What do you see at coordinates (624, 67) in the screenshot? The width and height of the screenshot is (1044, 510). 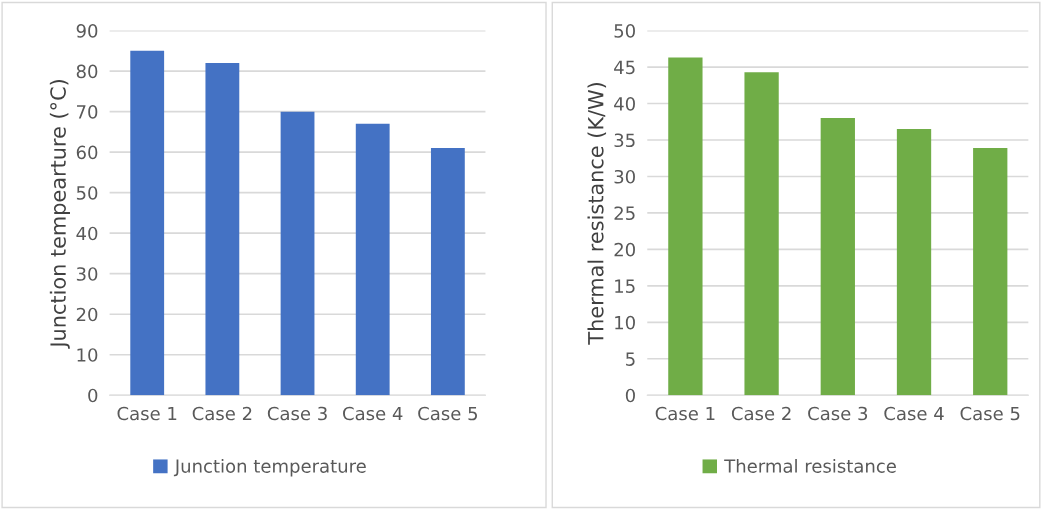 I see `y-tick-label: 45` at bounding box center [624, 67].